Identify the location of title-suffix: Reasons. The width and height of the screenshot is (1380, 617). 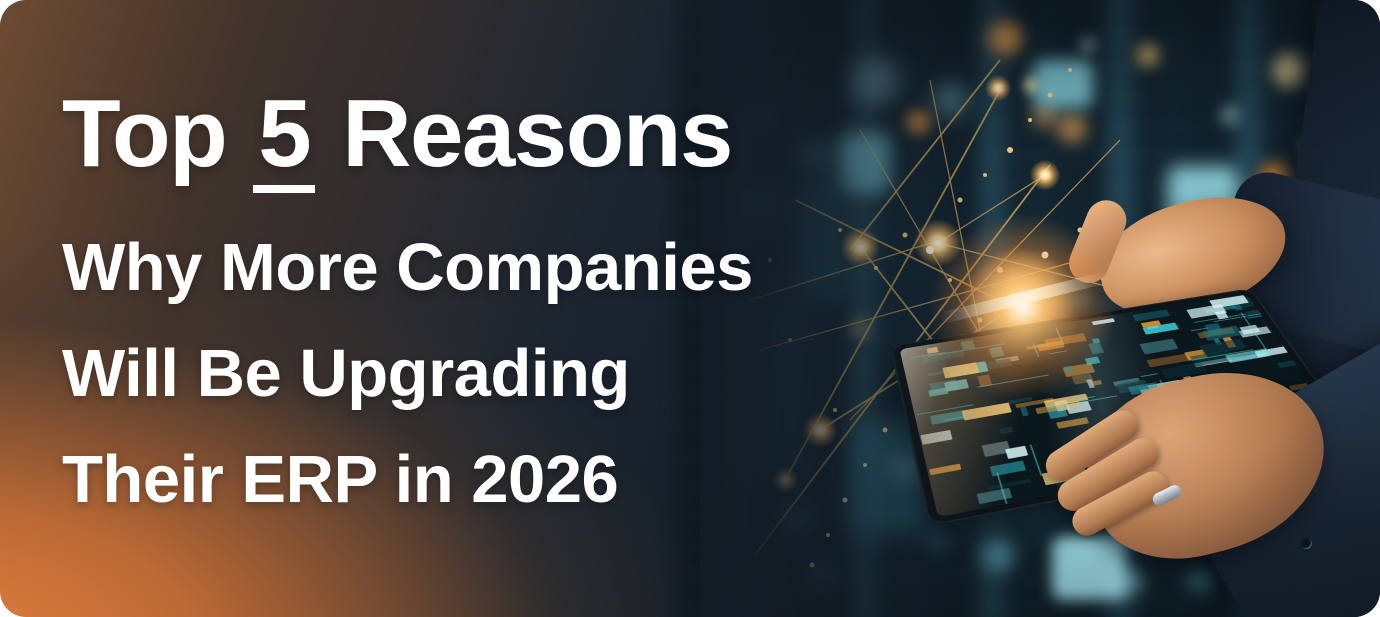
(537, 133).